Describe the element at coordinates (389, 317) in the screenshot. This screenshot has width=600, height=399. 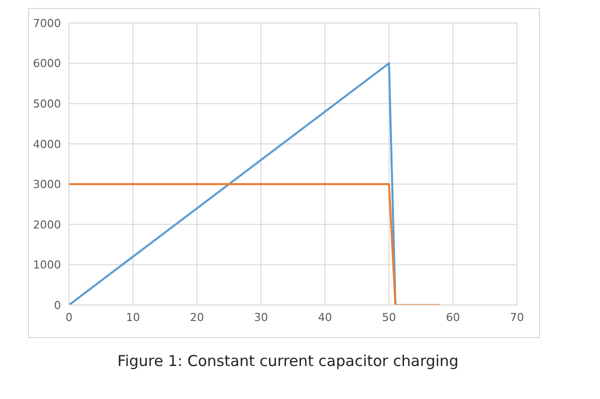
I see `x-tick-label: 50` at that location.